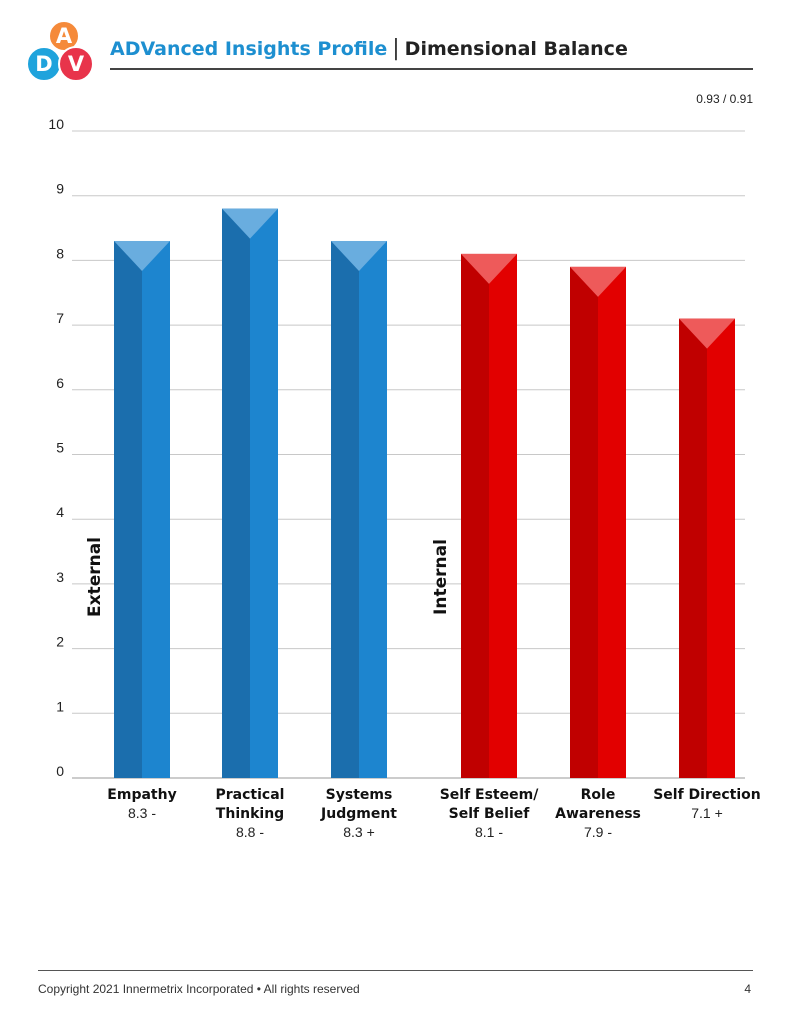 This screenshot has height=1024, width=791. Describe the element at coordinates (441, 577) in the screenshot. I see `group-label: Internal` at that location.